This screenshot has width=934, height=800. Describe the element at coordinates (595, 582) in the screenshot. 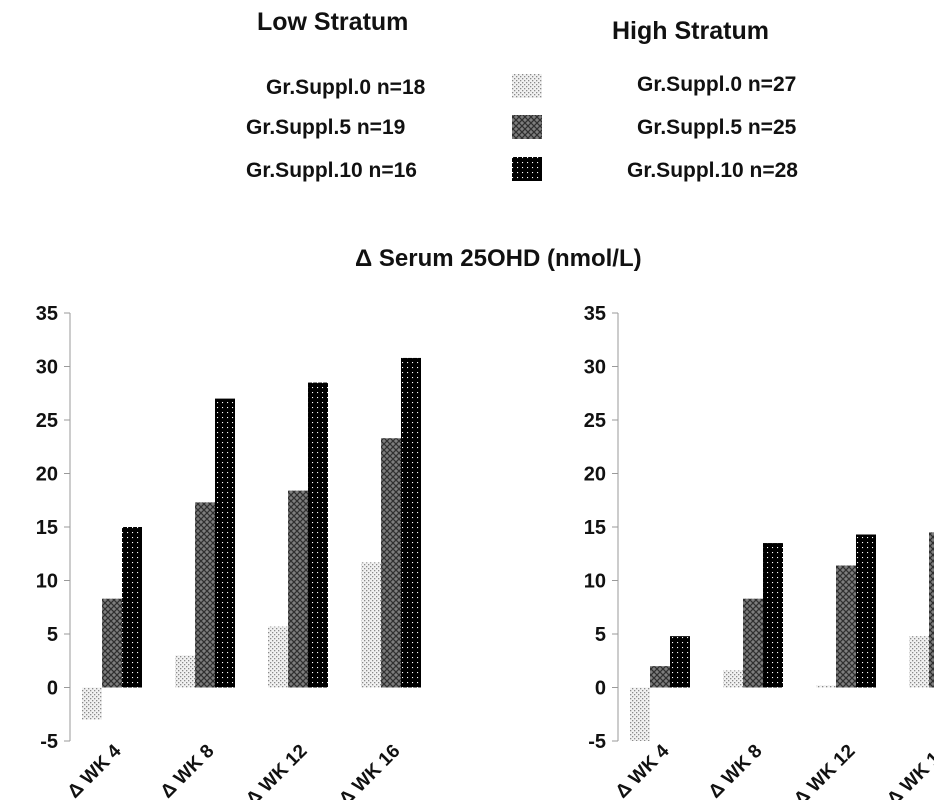

I see `y-tick-label-1: 10` at that location.